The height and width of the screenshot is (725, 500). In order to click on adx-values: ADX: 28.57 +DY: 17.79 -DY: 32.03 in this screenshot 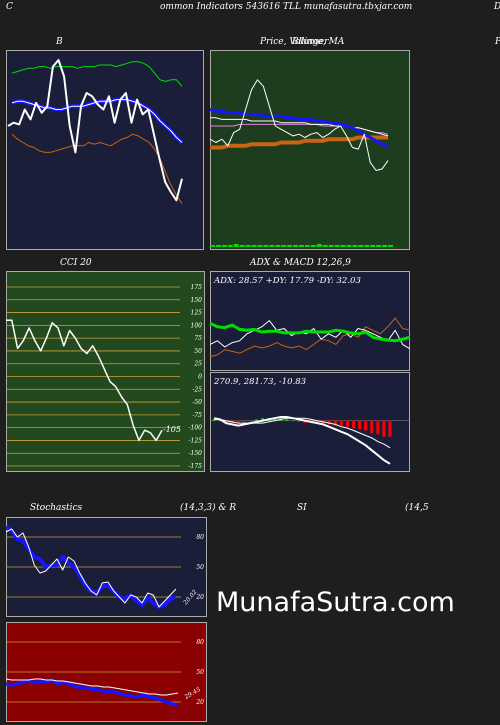, I will do `click(287, 281)`.